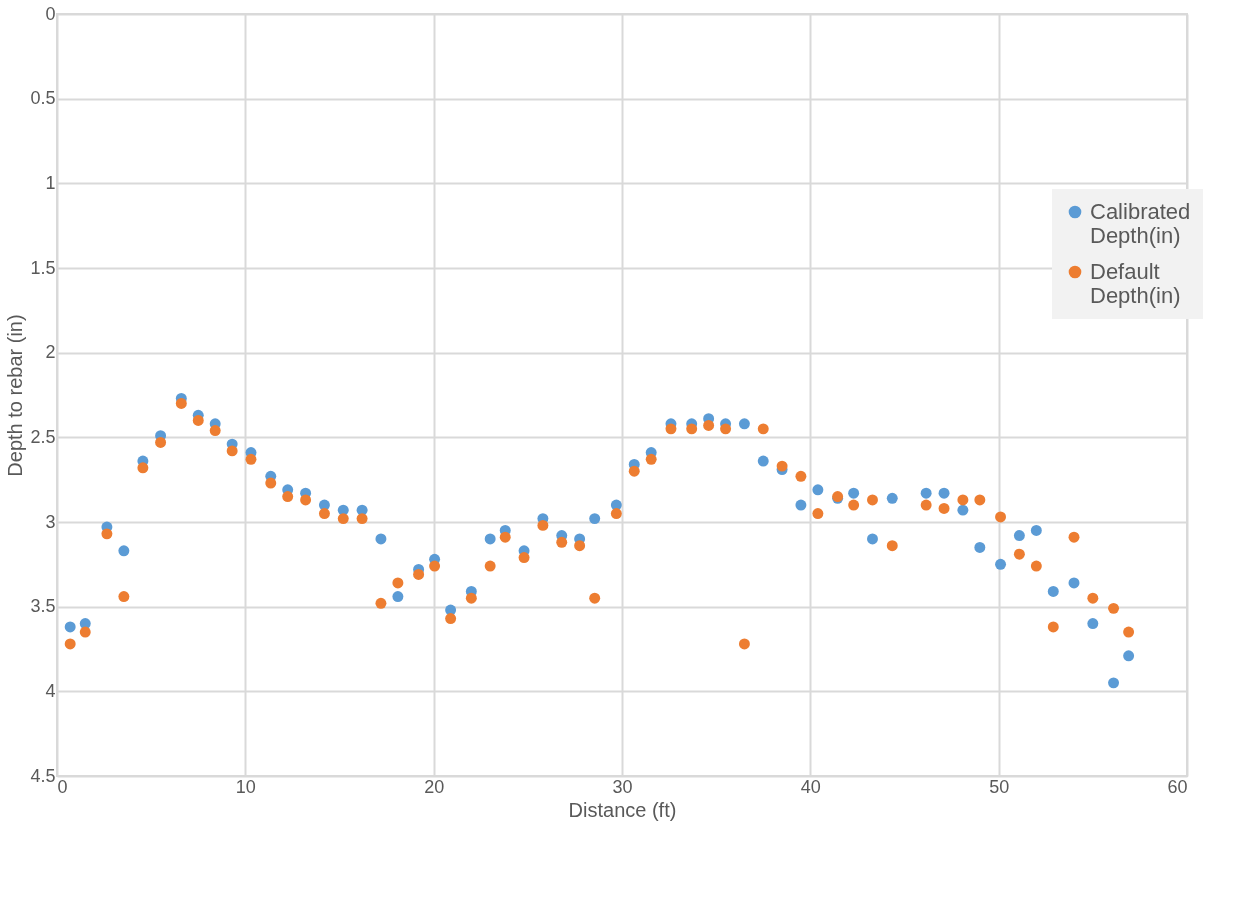  Describe the element at coordinates (43, 267) in the screenshot. I see `y-tick-label: 1.5` at that location.